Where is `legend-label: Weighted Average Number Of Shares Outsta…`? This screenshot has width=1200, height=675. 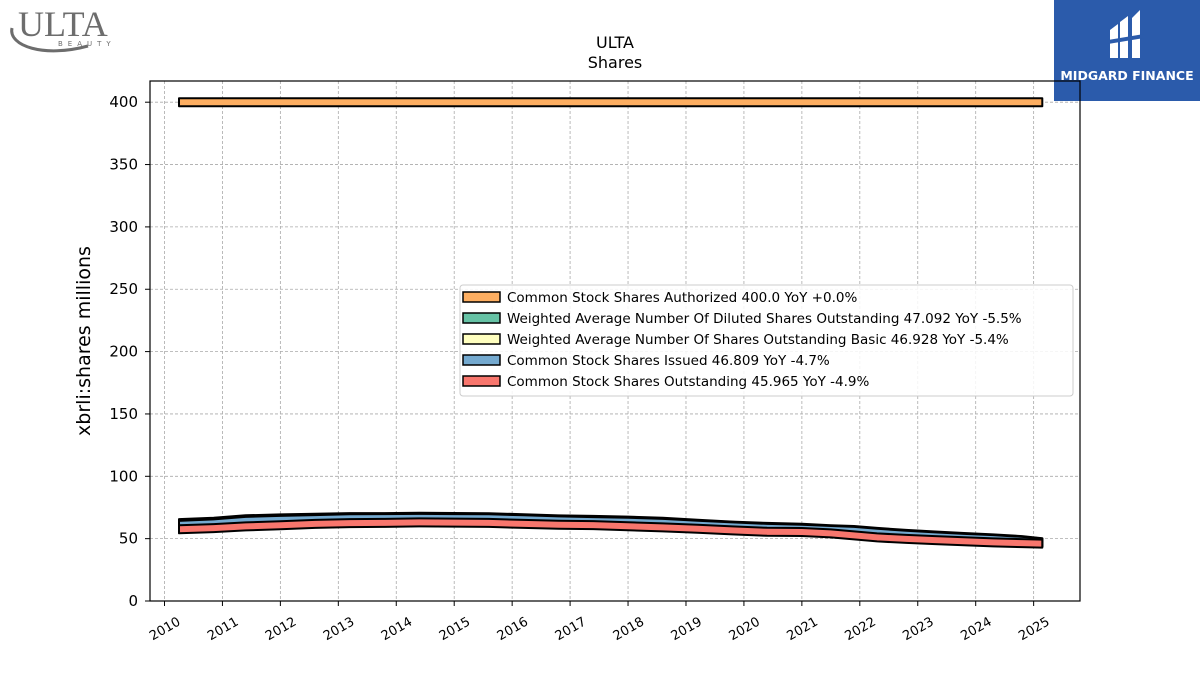
legend-label: Weighted Average Number Of Shares Outsta… is located at coordinates (758, 340).